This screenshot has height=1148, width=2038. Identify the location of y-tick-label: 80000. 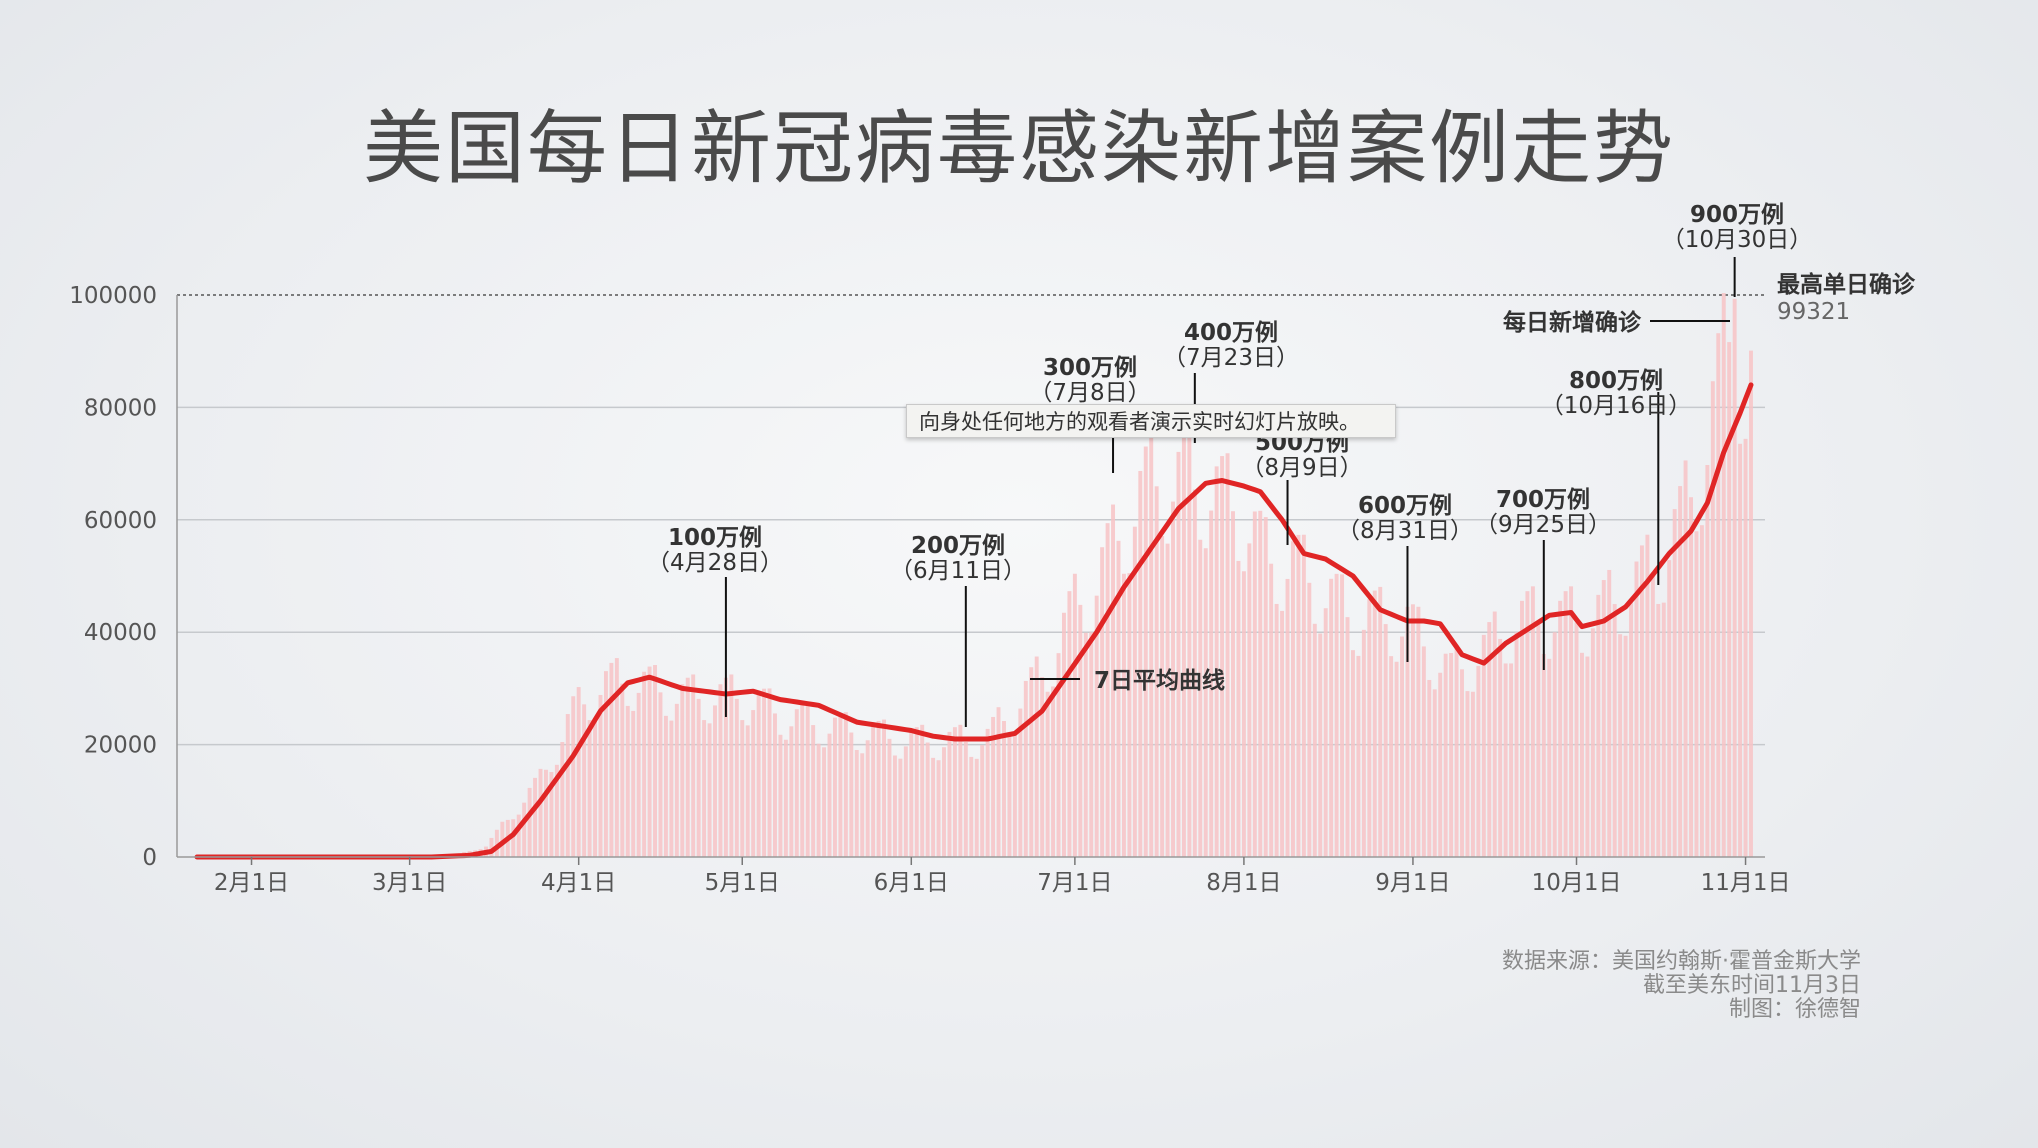
(120, 408).